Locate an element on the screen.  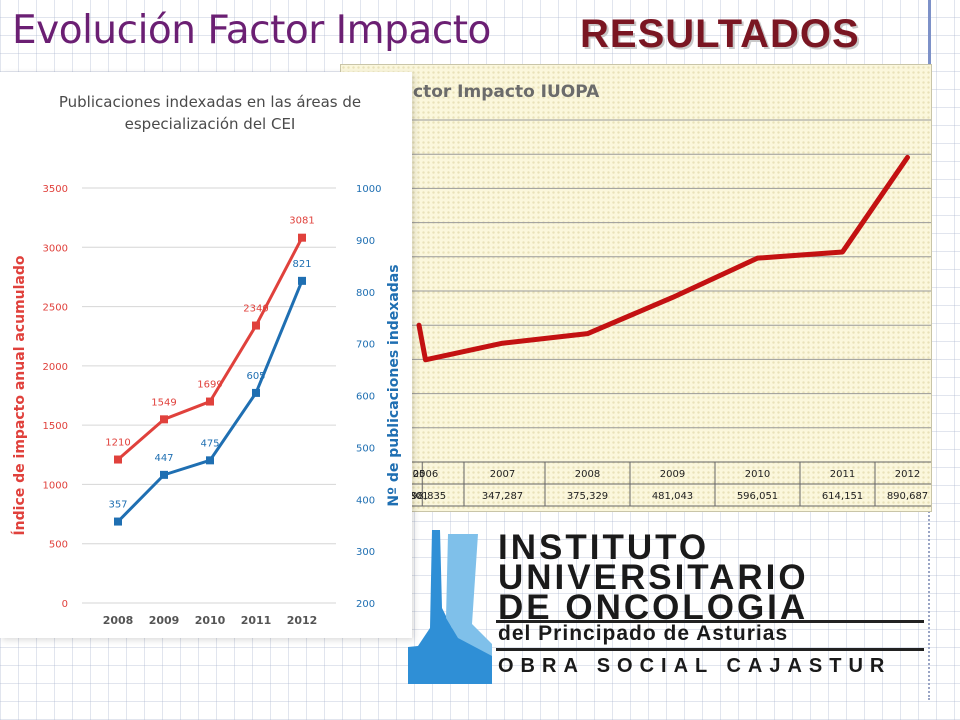
data-label: 1549 is located at coordinates (163, 402).